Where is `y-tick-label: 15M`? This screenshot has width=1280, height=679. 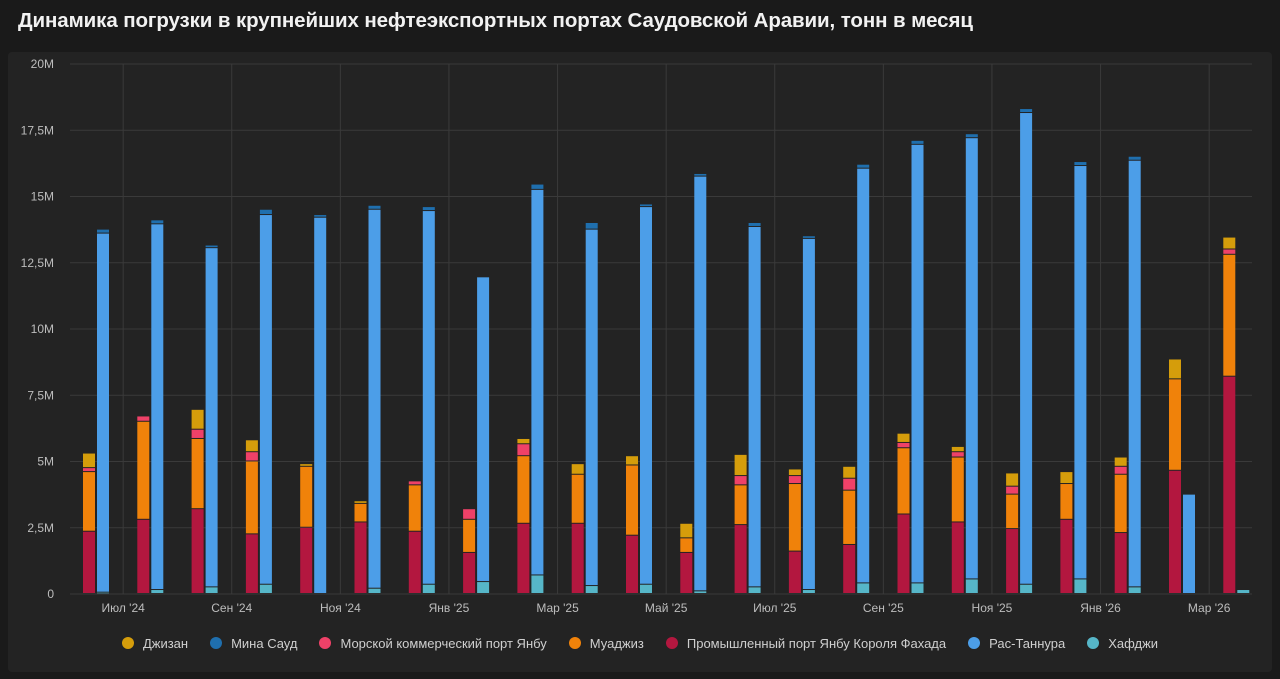 y-tick-label: 15M is located at coordinates (42, 197).